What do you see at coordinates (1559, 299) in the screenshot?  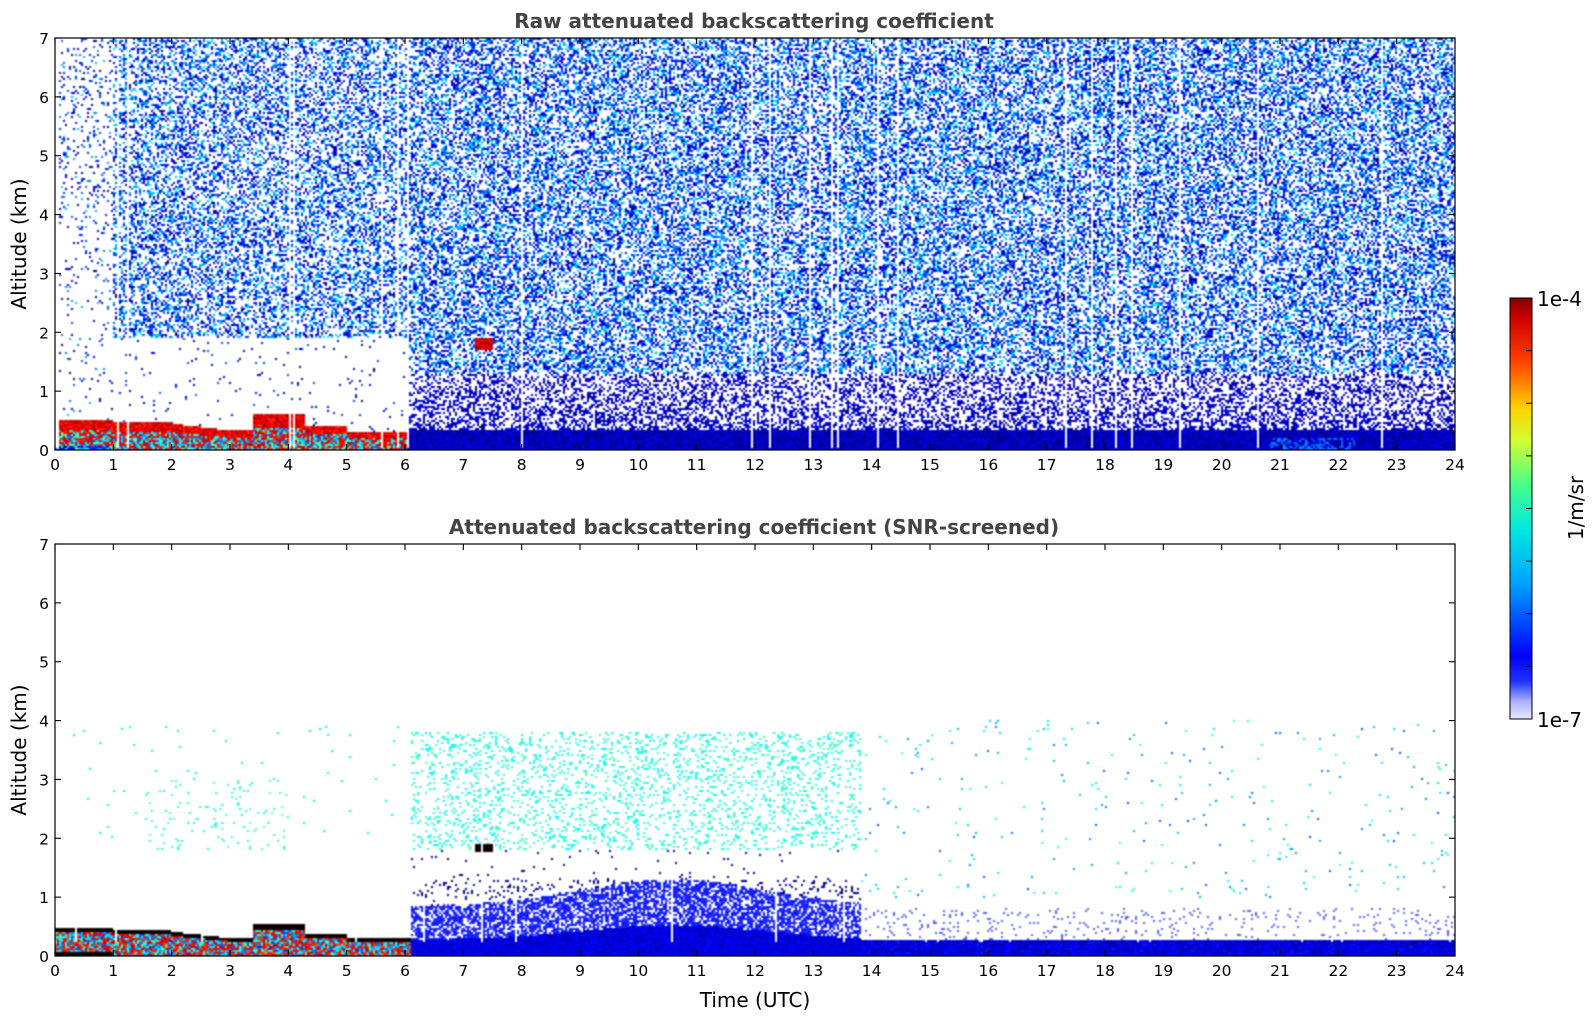 I see `colorbar-max-label: 1e-4` at bounding box center [1559, 299].